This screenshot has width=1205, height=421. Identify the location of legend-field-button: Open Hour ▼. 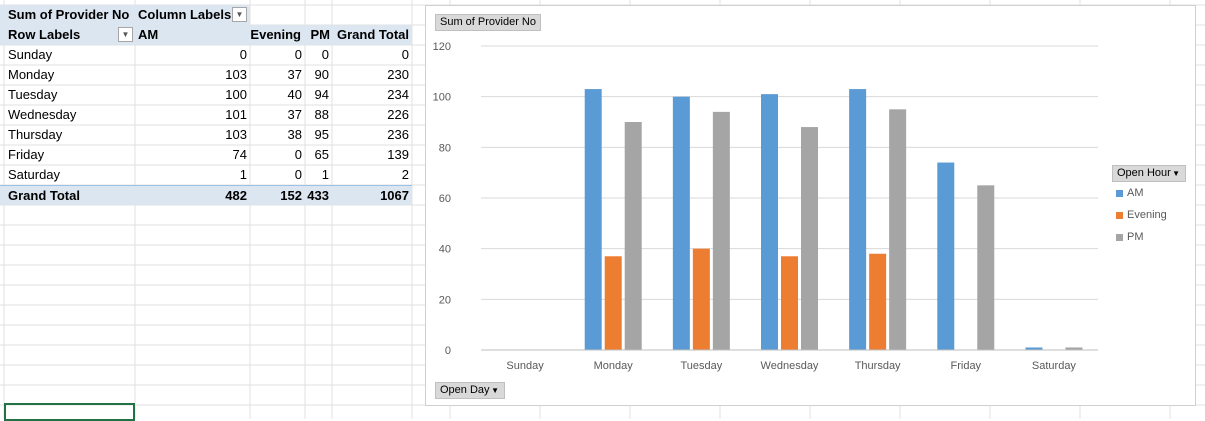
(1149, 173).